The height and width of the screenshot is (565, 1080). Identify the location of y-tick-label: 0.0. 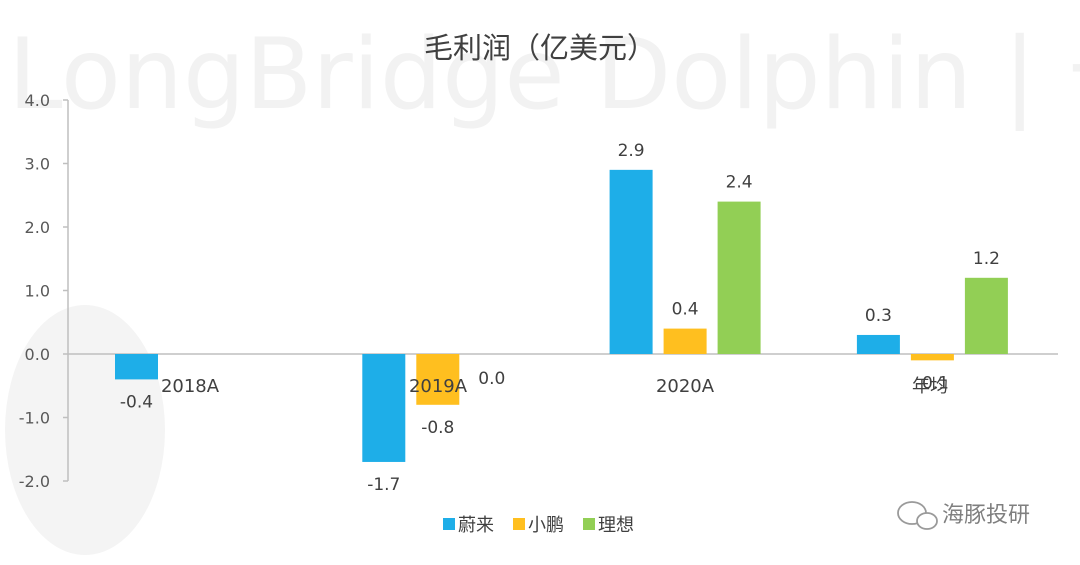
(37, 354).